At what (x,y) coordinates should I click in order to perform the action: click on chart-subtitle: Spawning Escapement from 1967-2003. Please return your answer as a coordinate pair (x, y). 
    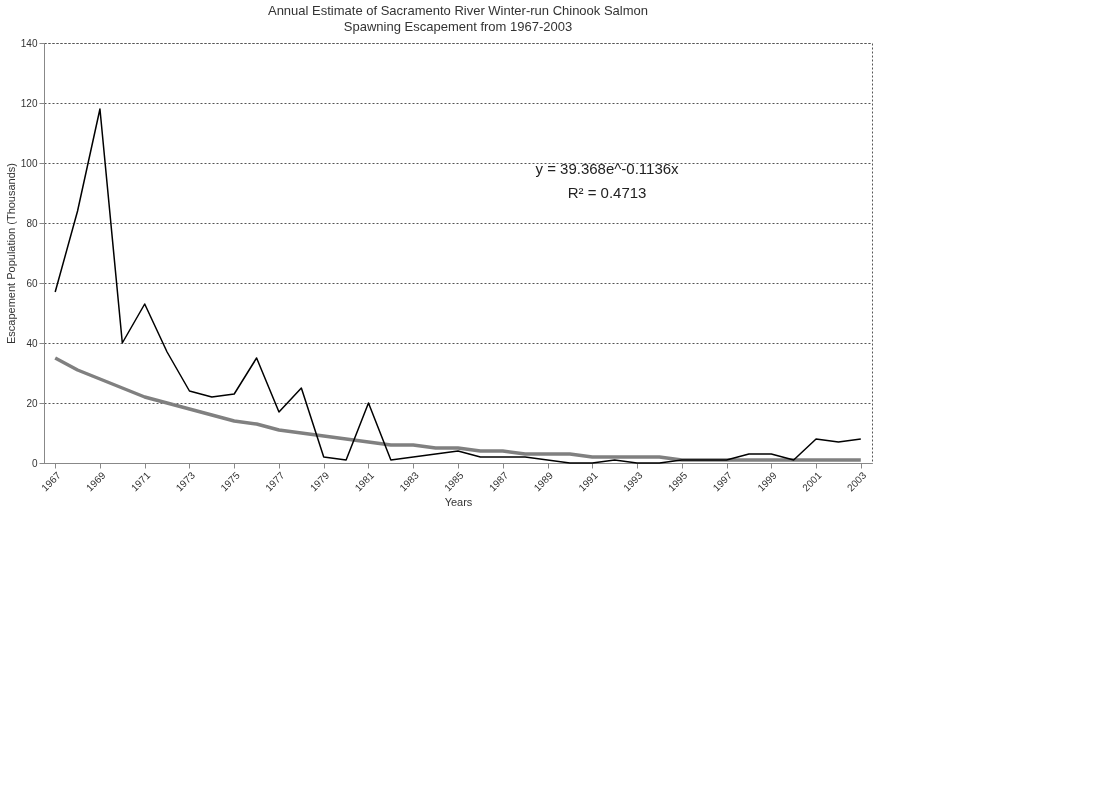
    Looking at the image, I should click on (458, 26).